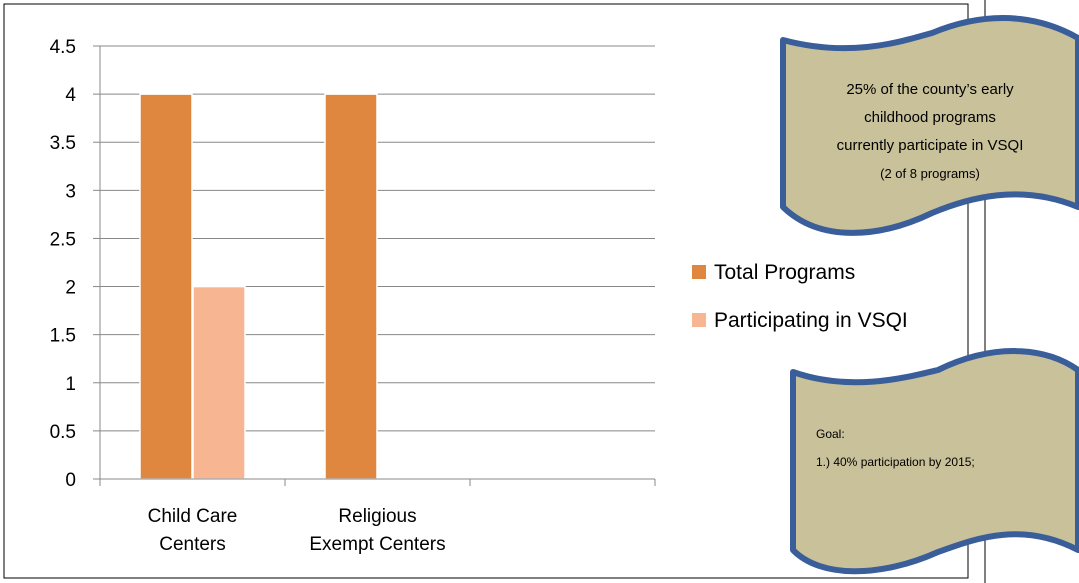 This screenshot has height=583, width=1079. I want to click on banner-top-note: (2 of 8 programs), so click(930, 173).